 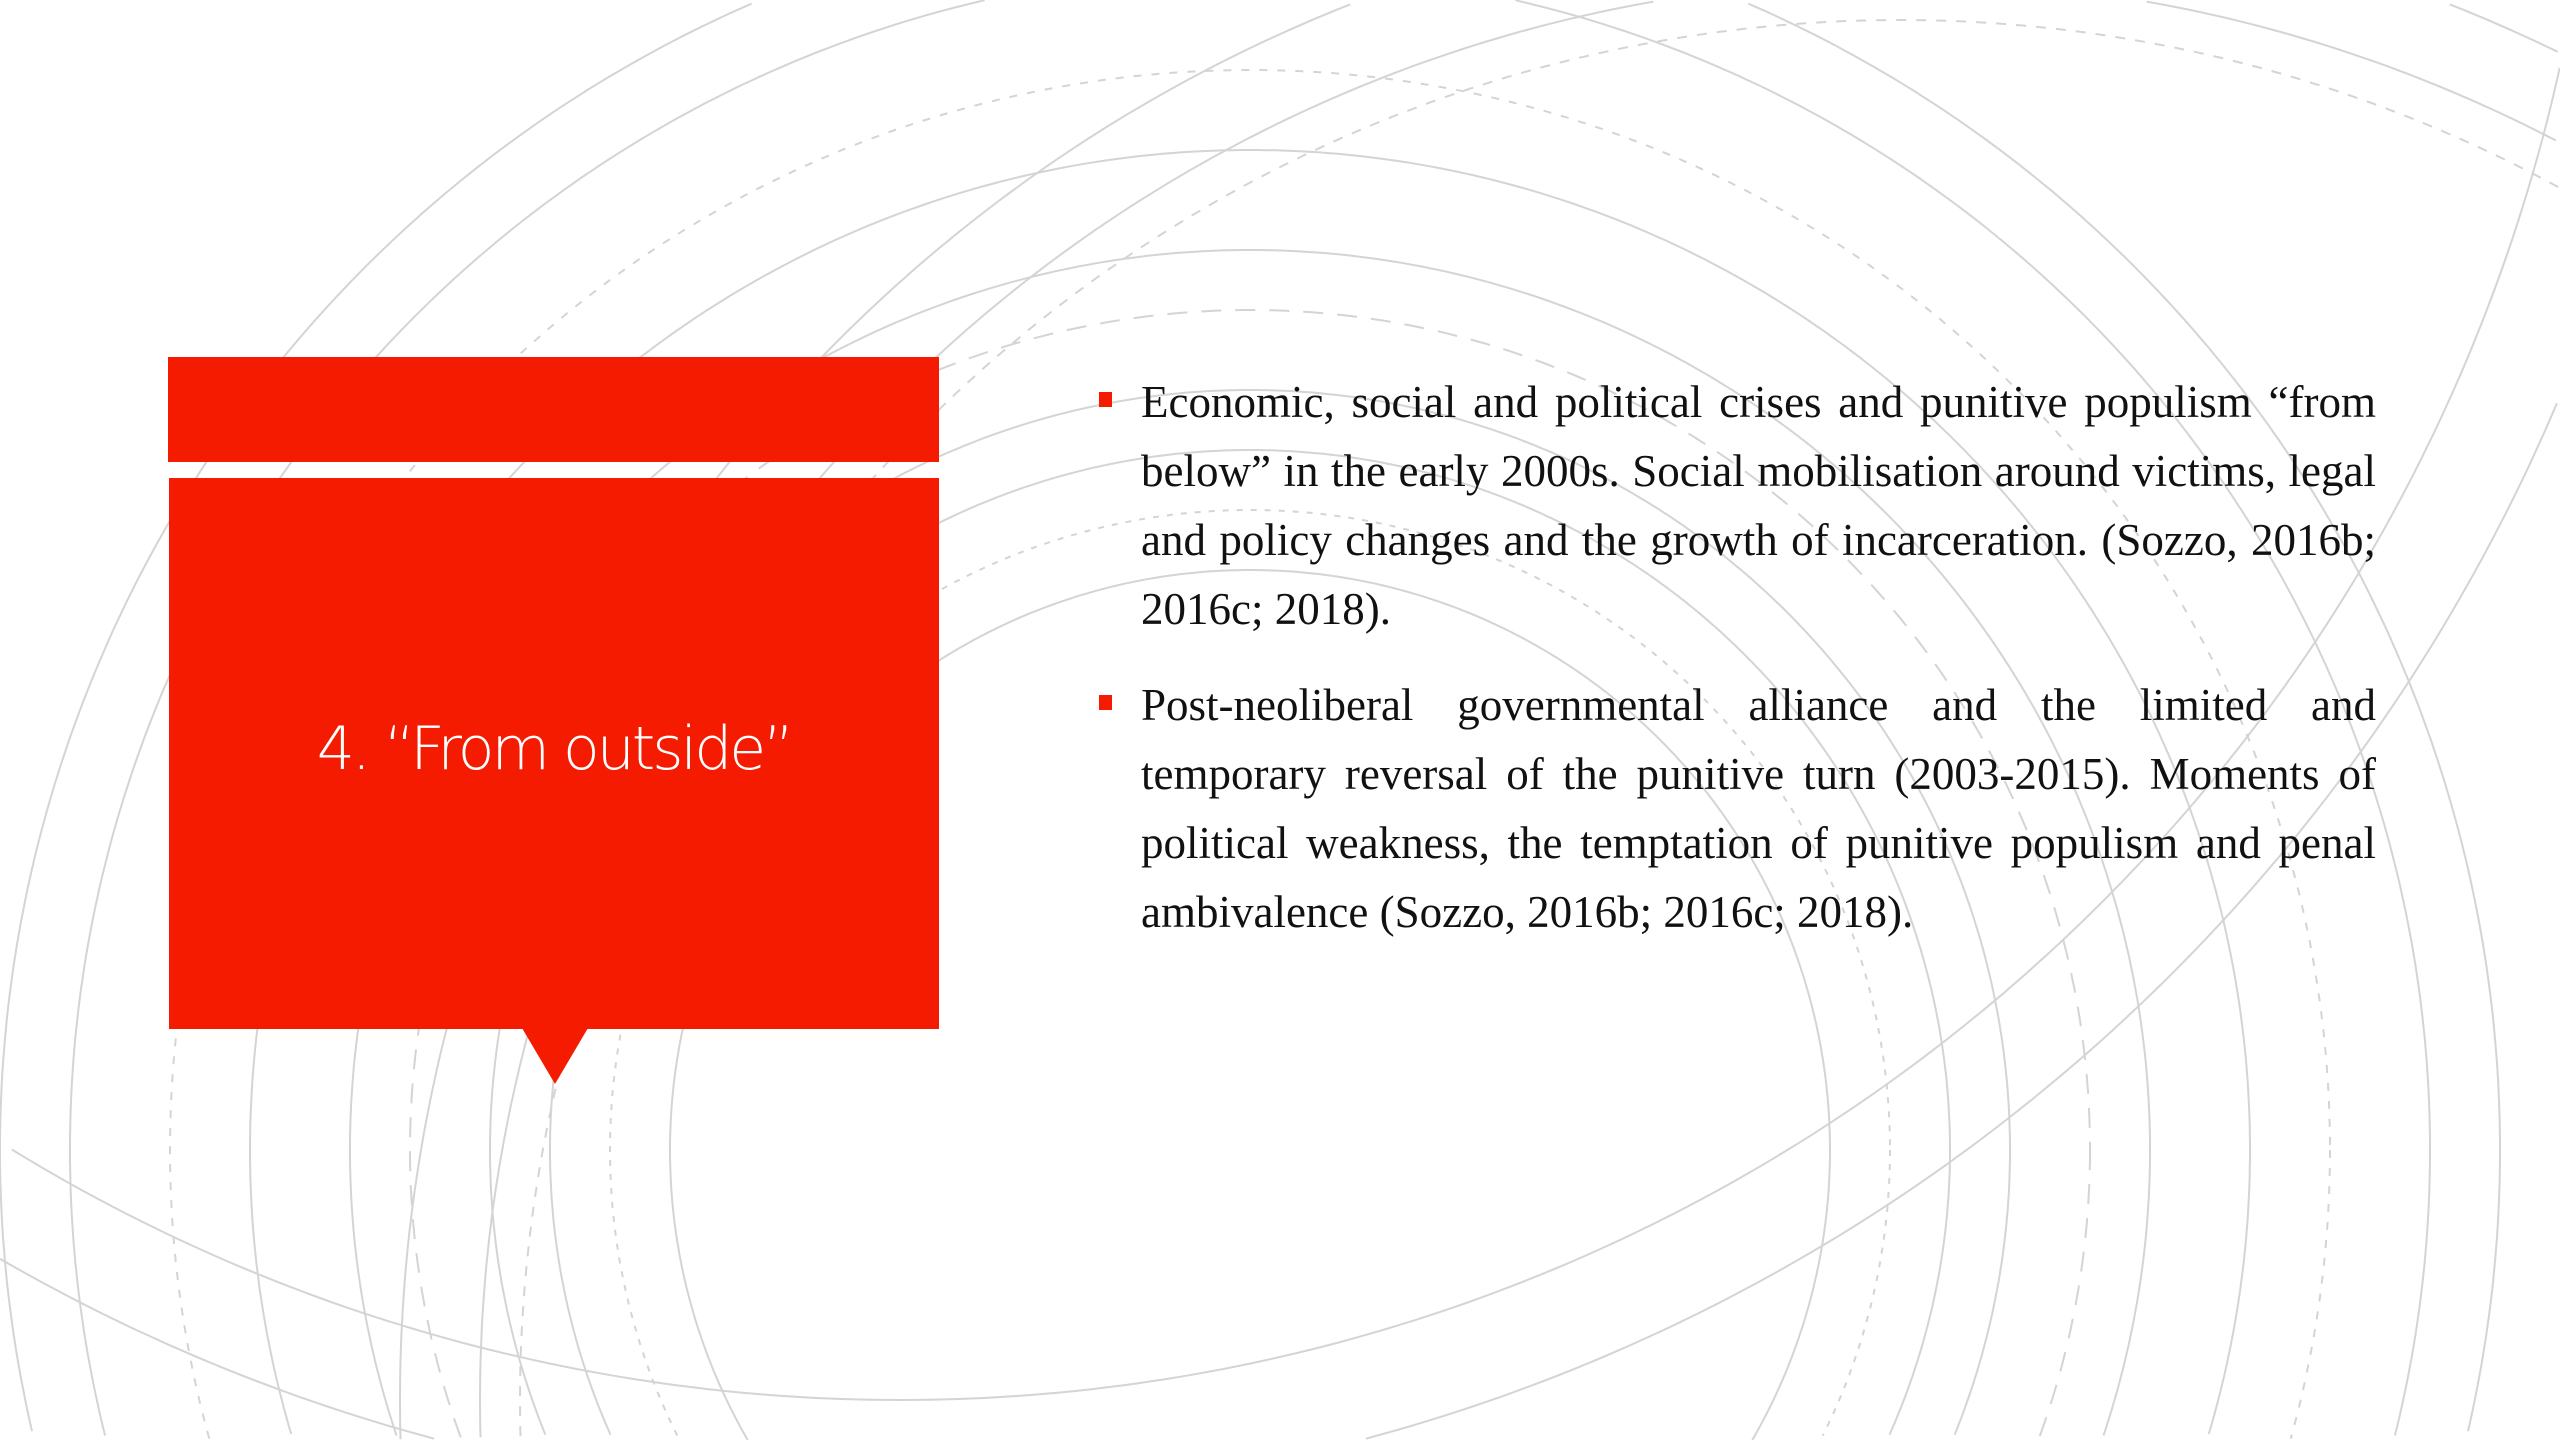 What do you see at coordinates (553, 409) in the screenshot?
I see `title-top-bar` at bounding box center [553, 409].